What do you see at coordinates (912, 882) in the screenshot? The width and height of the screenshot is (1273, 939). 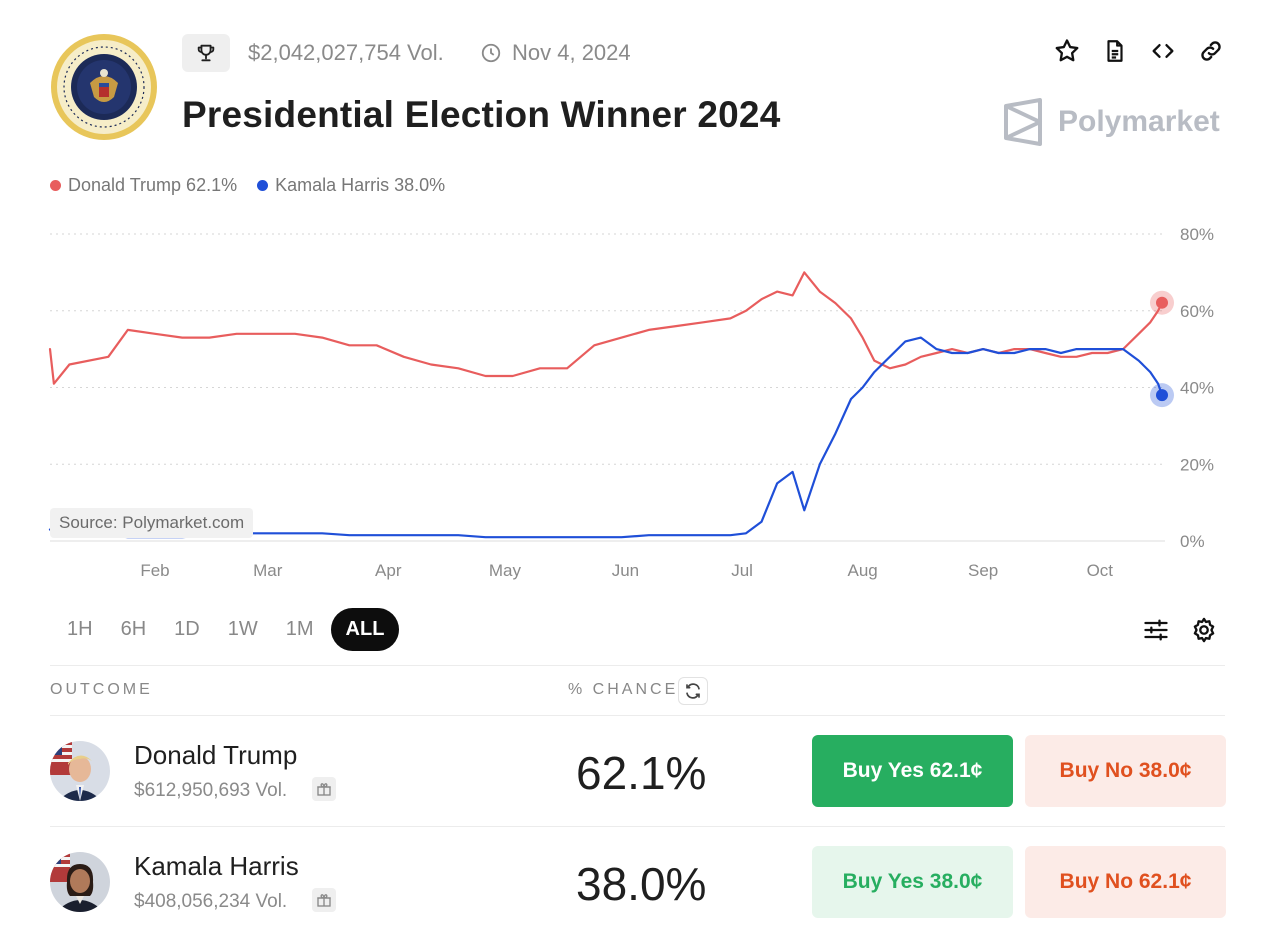 I see `buy-yes-button: Buy Yes 38.0¢` at bounding box center [912, 882].